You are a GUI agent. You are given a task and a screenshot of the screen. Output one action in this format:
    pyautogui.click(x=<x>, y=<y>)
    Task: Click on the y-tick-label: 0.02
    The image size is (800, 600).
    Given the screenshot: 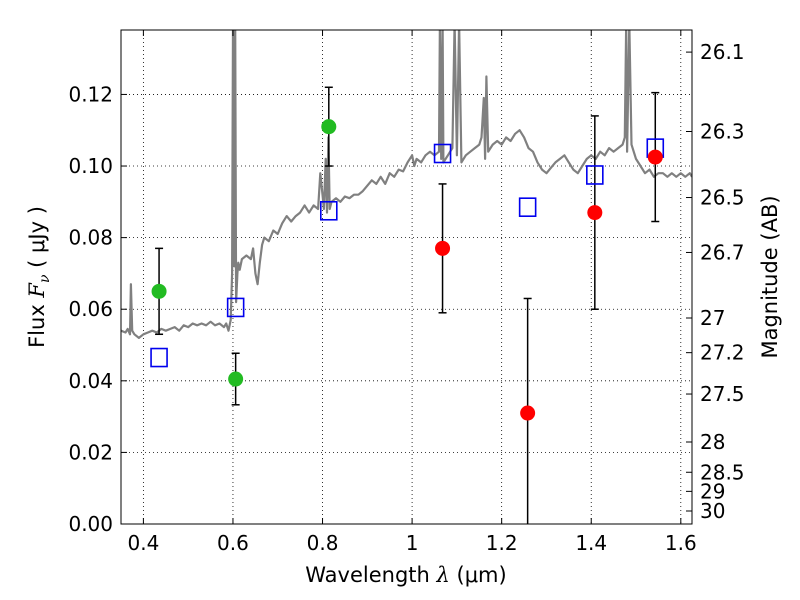 What is the action you would take?
    pyautogui.click(x=90, y=452)
    